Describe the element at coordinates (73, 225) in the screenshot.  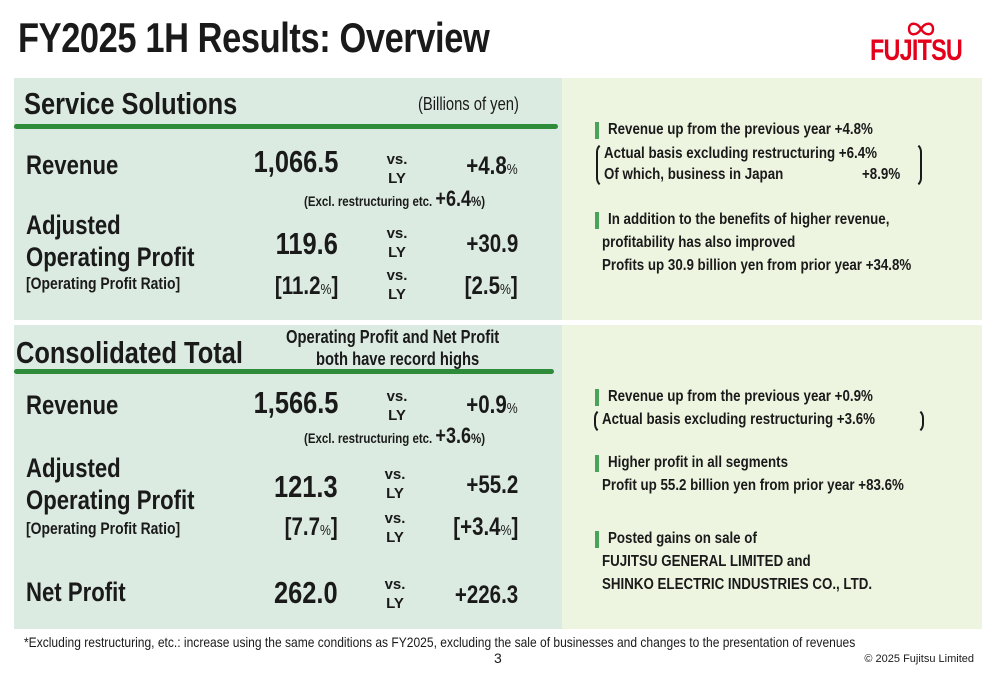
I see `ss-op-label-1: Adjusted` at that location.